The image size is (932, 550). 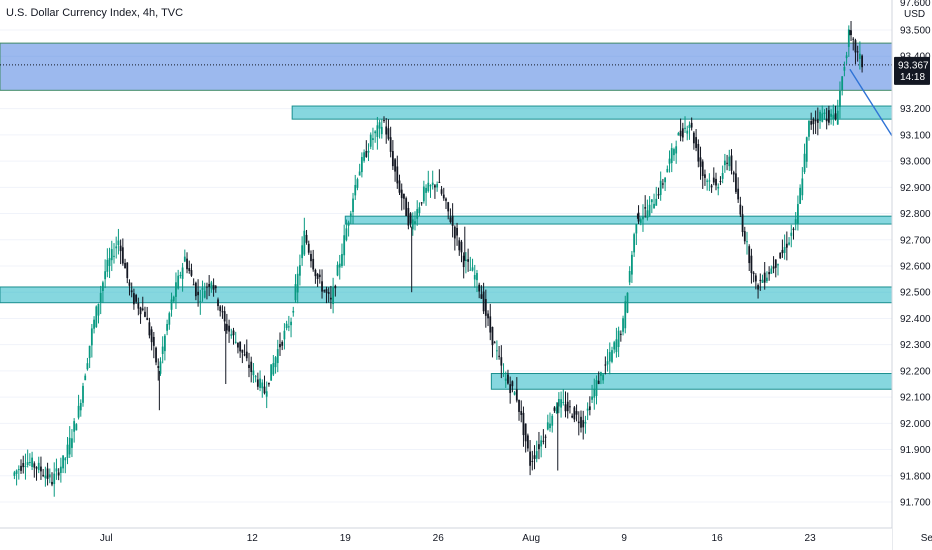 I want to click on time-axis: Jul121926Aug91623Sep132027, so click(x=516, y=538).